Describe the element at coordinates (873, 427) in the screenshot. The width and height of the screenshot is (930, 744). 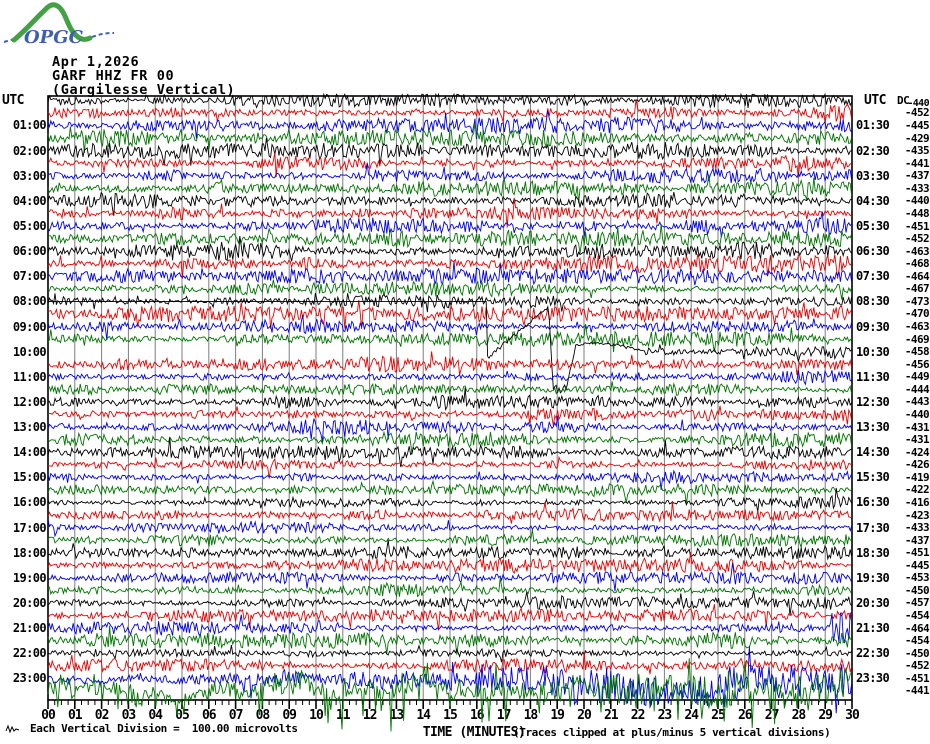
I see `right-time-label: 13:30` at that location.